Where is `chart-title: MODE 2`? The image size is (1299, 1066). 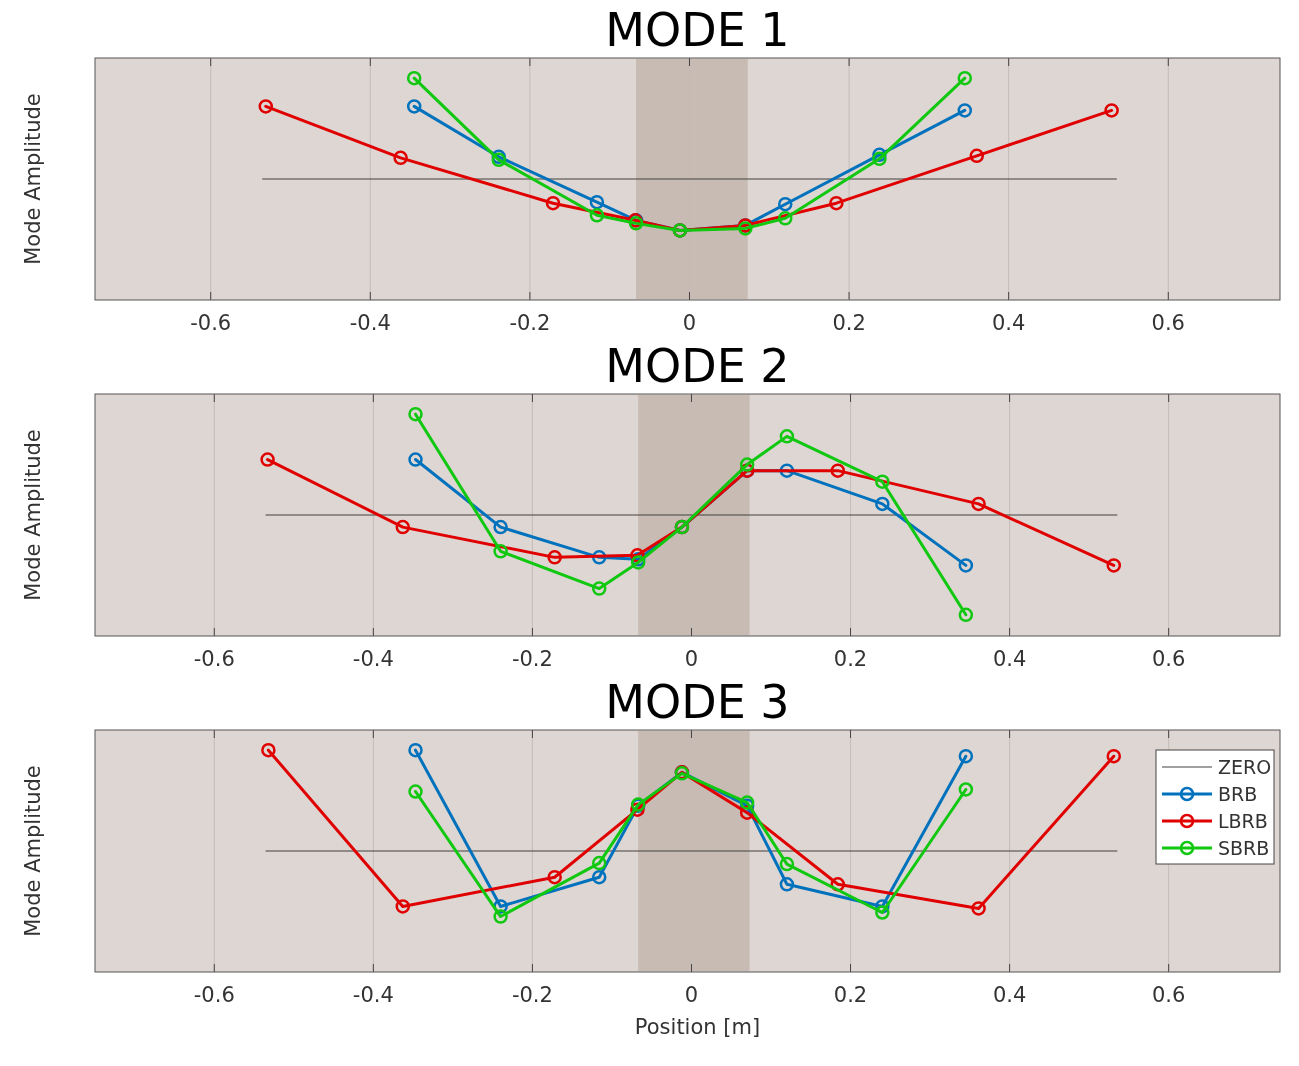
chart-title: MODE 2 is located at coordinates (697, 366).